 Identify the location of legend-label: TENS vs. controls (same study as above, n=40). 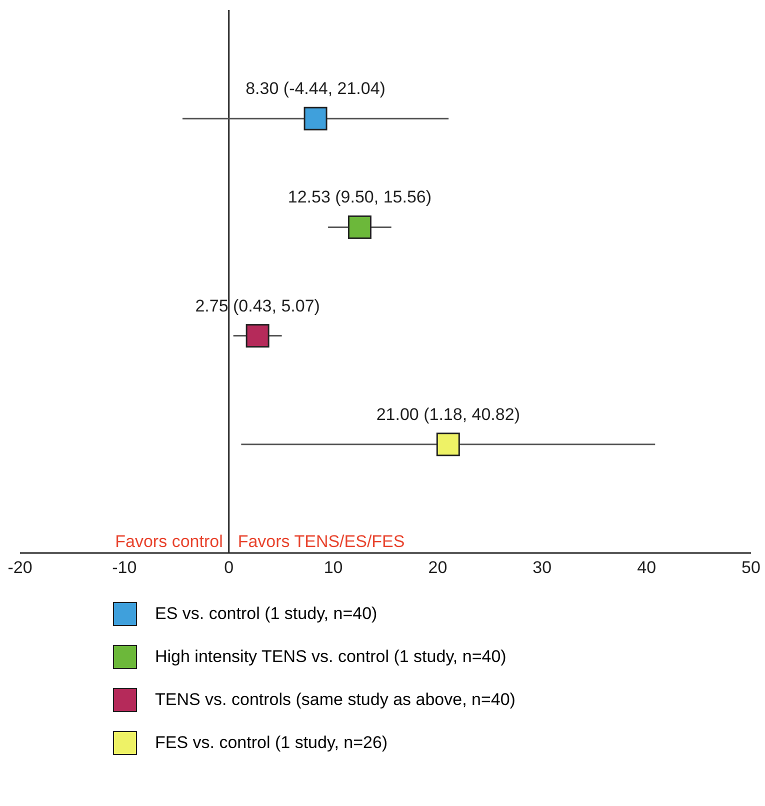
(335, 700).